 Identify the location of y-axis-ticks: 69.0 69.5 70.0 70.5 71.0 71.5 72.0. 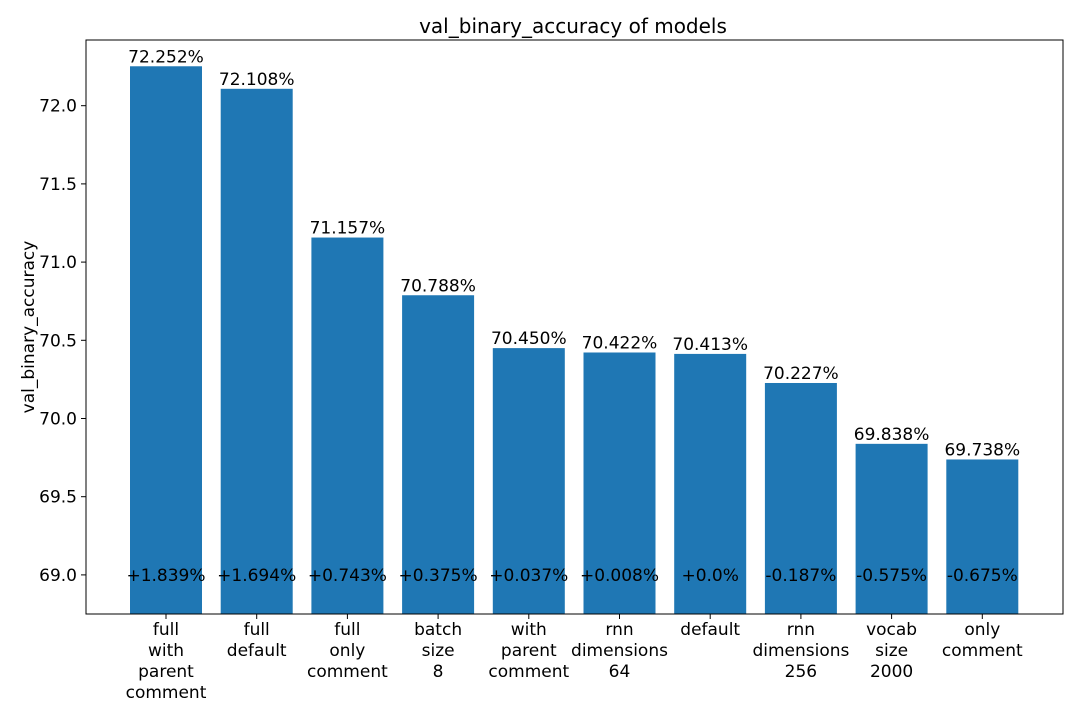
(62, 341).